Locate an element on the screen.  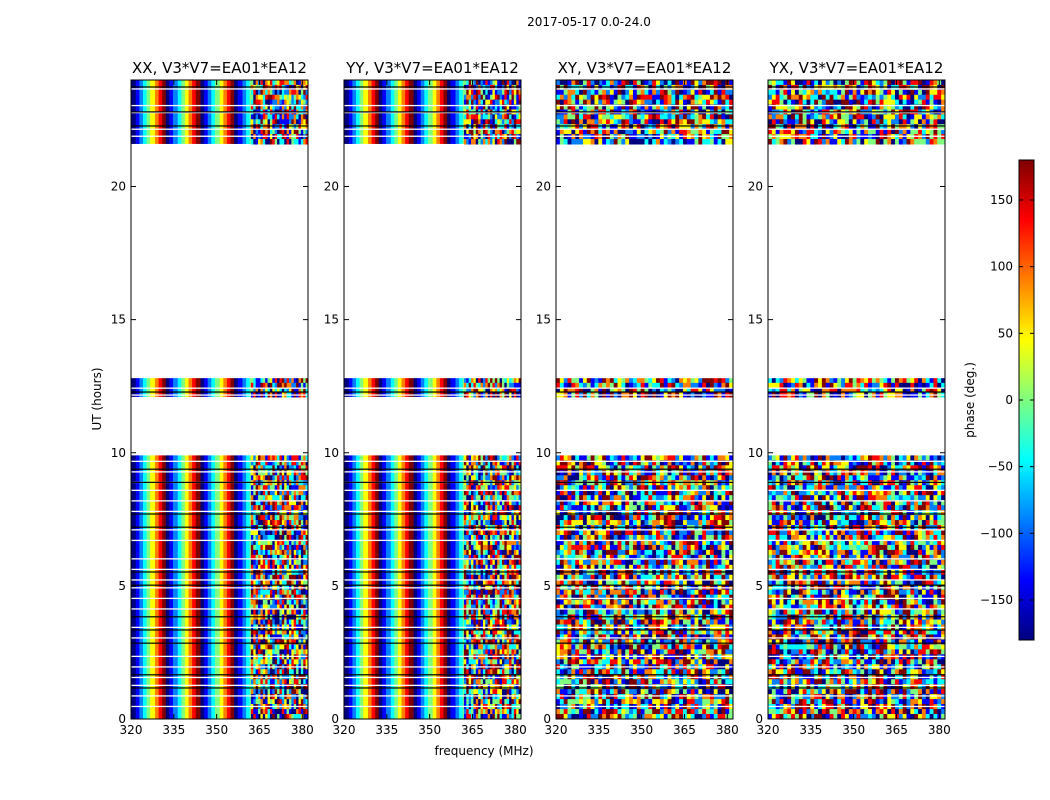
y-tick-label: 20 is located at coordinates (118, 187).